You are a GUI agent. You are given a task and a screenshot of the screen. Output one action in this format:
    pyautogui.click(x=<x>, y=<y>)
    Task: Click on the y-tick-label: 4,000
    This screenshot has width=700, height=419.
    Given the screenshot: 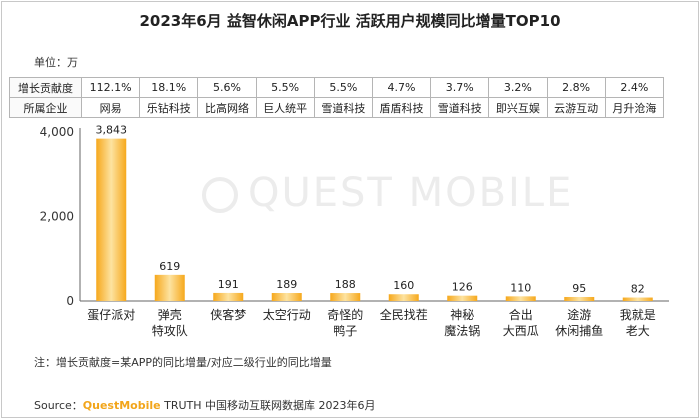 What is the action you would take?
    pyautogui.click(x=57, y=132)
    